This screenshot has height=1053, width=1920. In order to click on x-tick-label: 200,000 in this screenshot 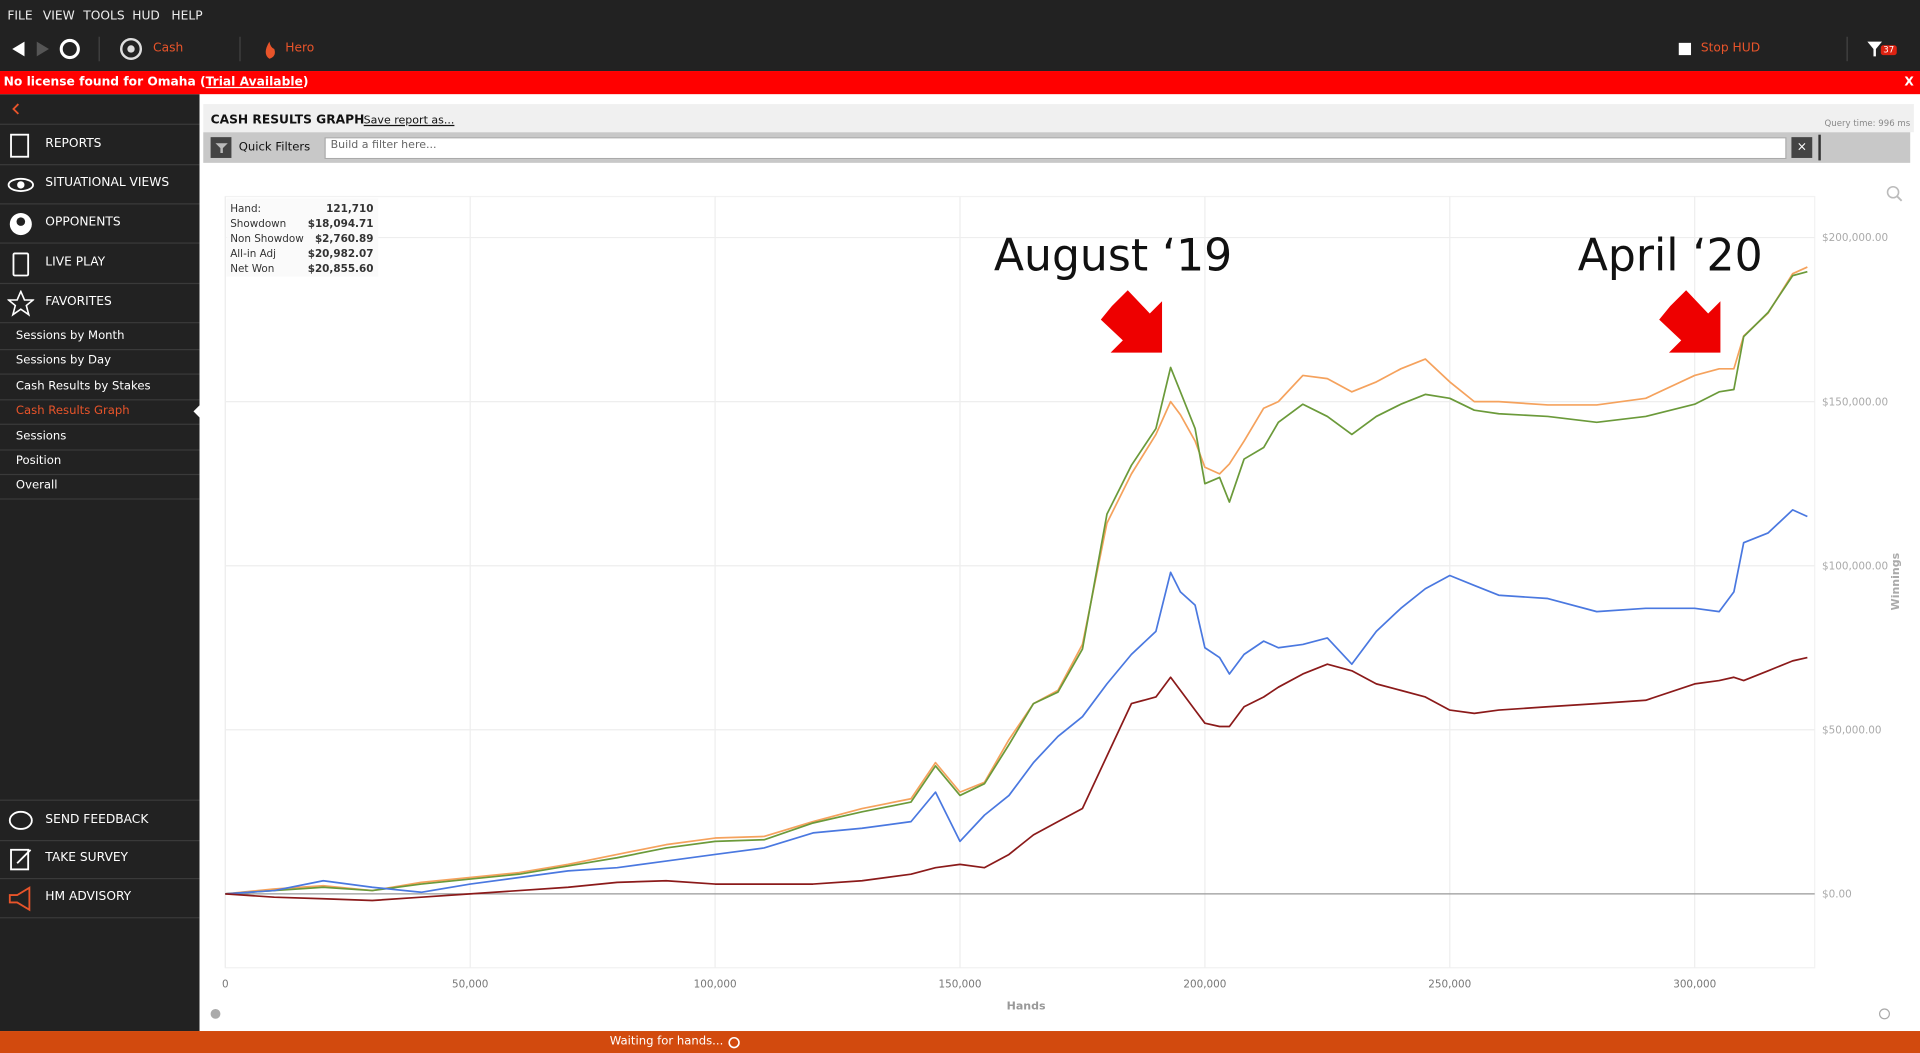, I will do `click(1204, 984)`.